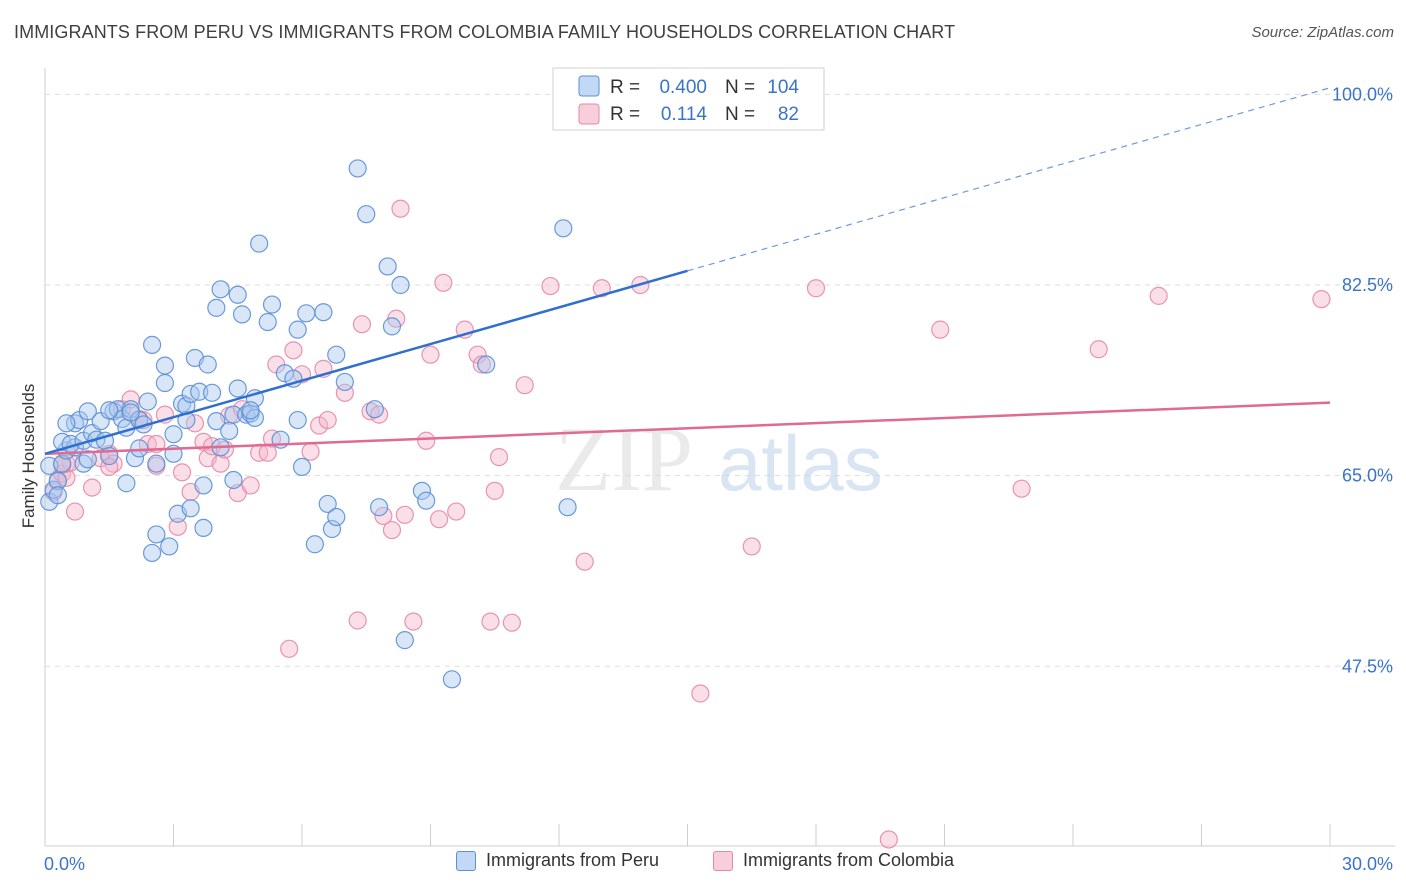  I want to click on peru-trend-extension, so click(1009, 179).